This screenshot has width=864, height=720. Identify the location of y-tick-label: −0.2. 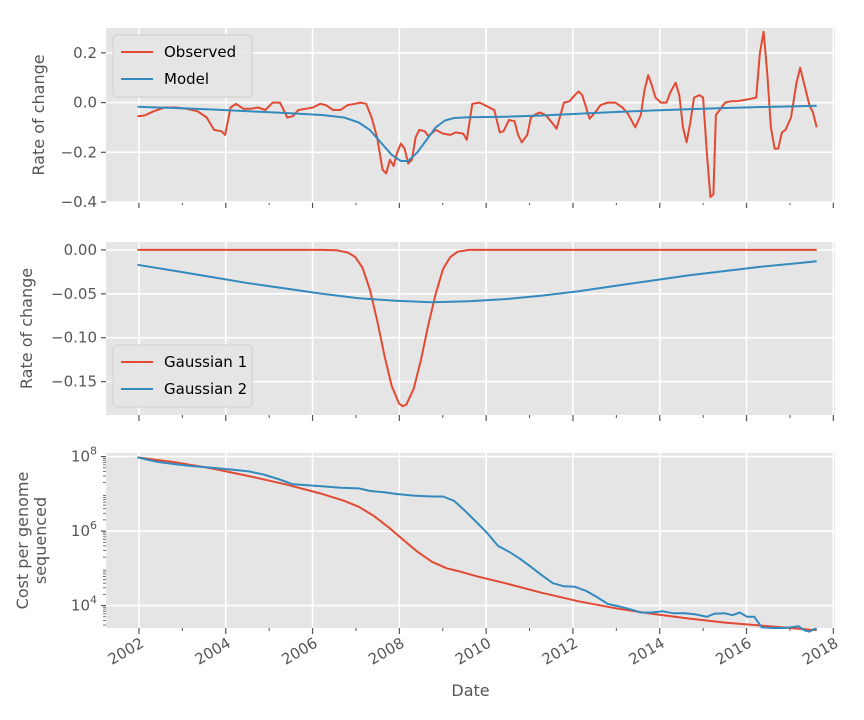
(79, 152).